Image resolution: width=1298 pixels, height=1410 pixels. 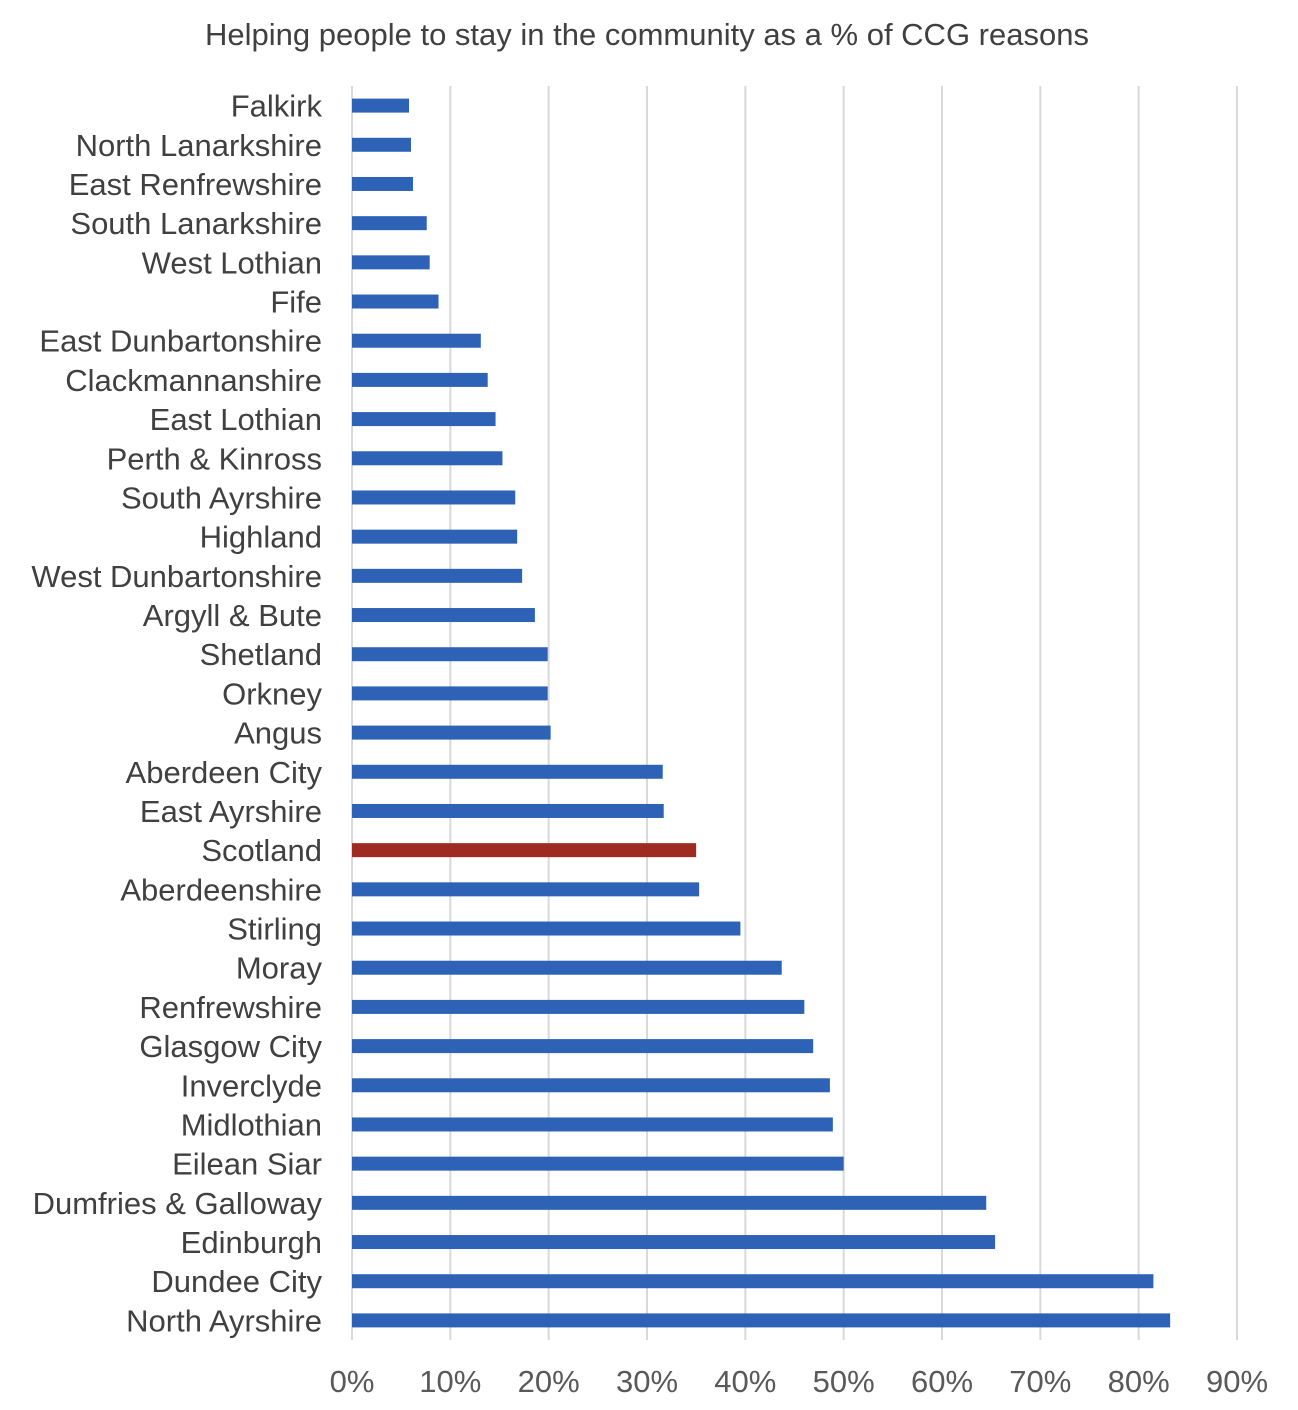 I want to click on category-label: Falkirk, so click(x=277, y=106).